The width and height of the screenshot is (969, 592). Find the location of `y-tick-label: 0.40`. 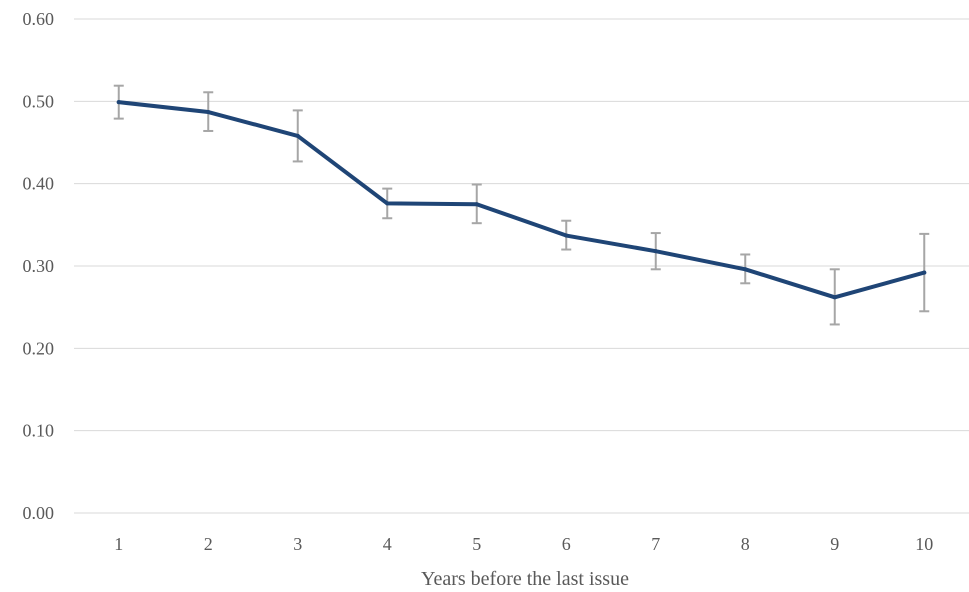

y-tick-label: 0.40 is located at coordinates (39, 184).